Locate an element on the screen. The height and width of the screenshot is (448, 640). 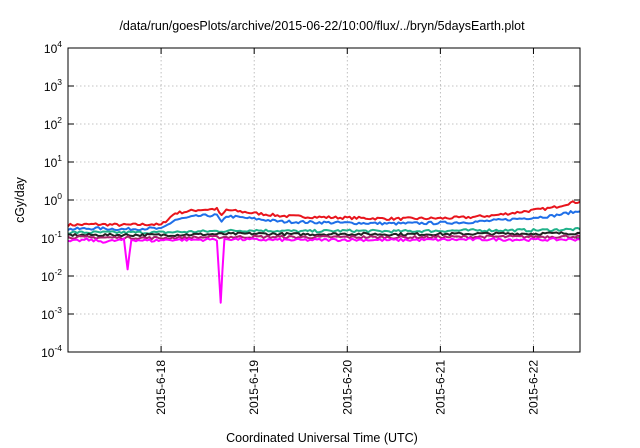
x-tick-label: 2015-6-22 is located at coordinates (533, 387).